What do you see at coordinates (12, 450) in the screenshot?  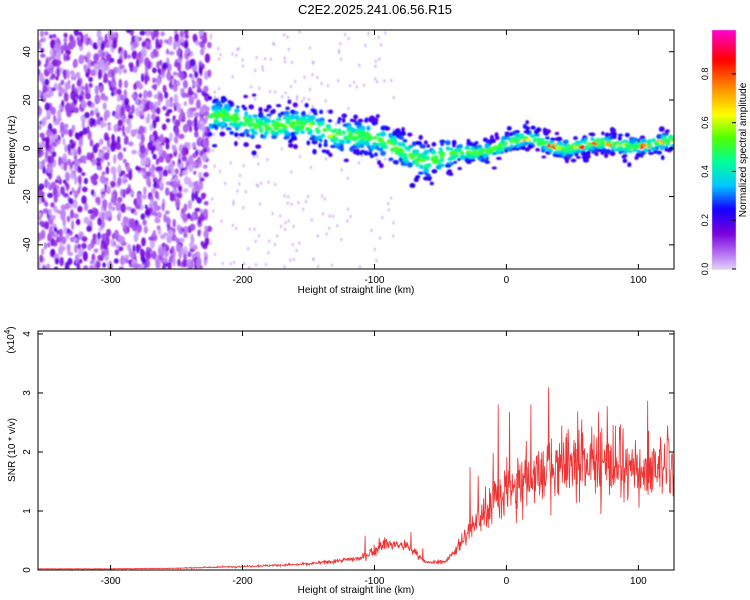 I see `snr-ylabel: SNR (10 * v/v)` at bounding box center [12, 450].